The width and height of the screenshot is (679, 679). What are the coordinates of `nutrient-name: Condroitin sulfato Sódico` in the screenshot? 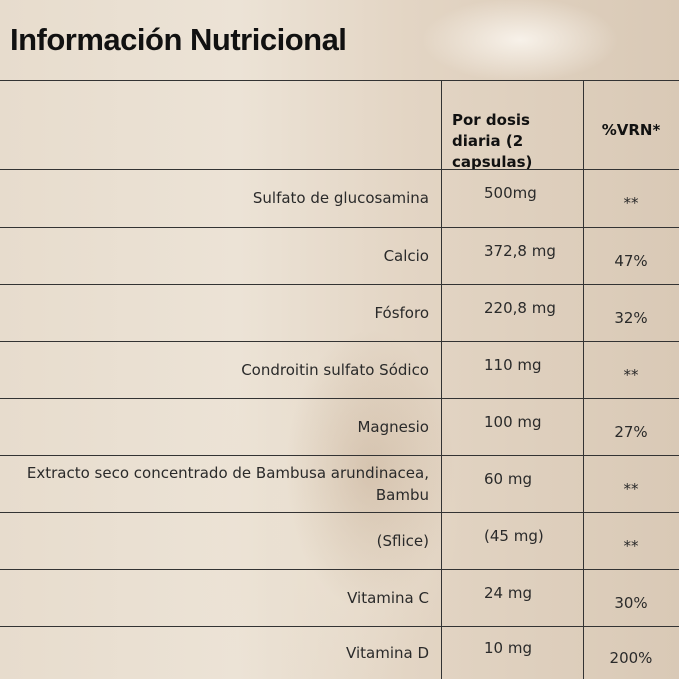 It's located at (335, 369).